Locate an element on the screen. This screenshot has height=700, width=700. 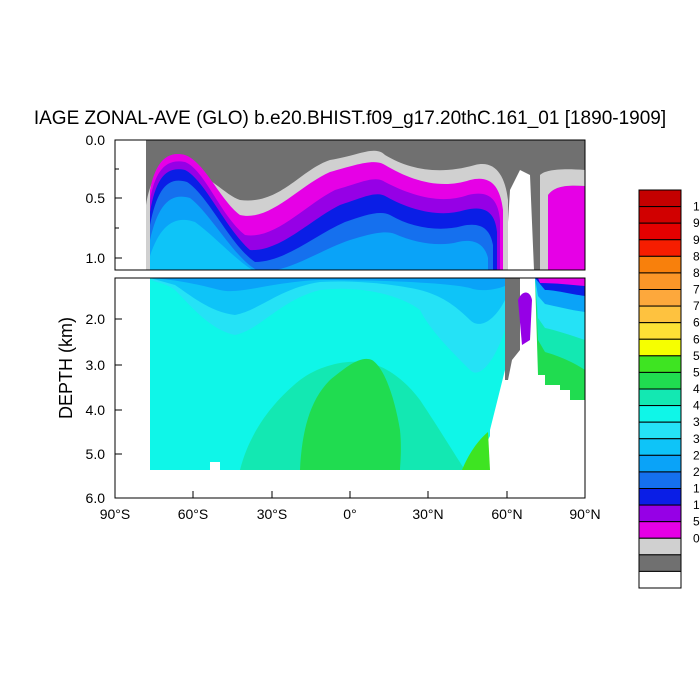
x-axis is located at coordinates (350, 494).